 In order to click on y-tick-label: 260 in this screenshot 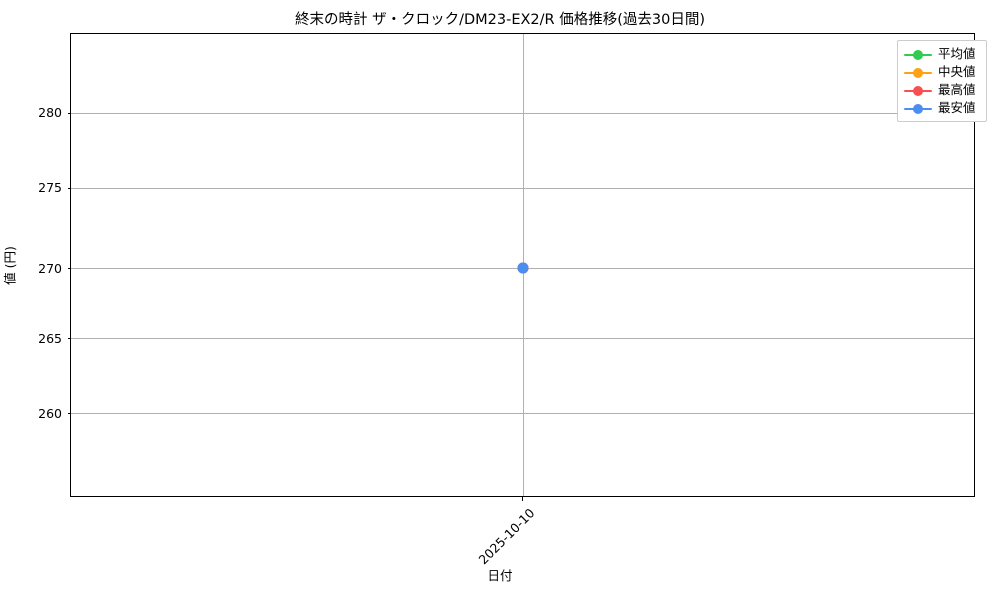, I will do `click(50, 413)`.